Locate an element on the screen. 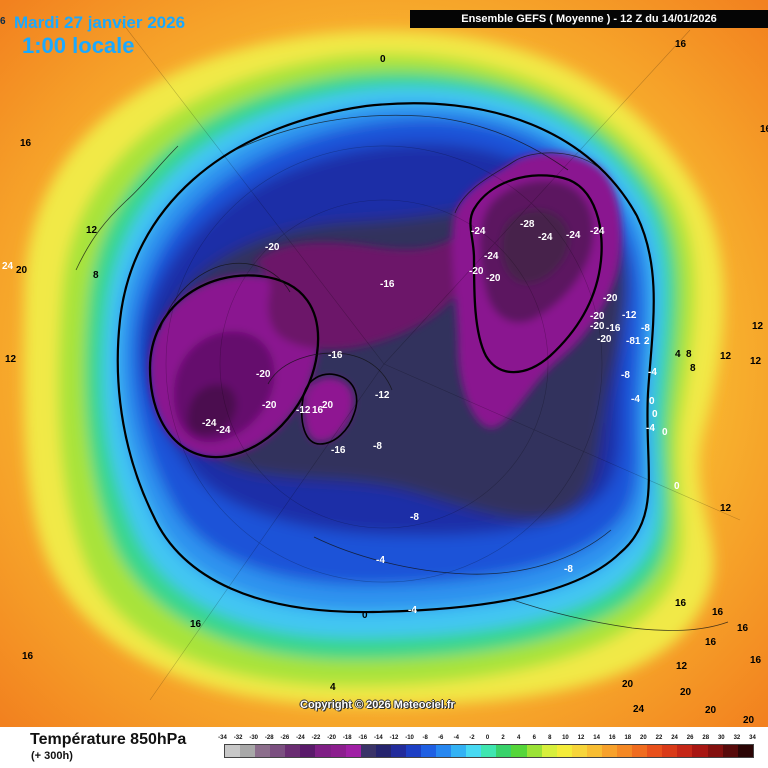 The height and width of the screenshot is (768, 768). coastline-asia is located at coordinates (401, 142).